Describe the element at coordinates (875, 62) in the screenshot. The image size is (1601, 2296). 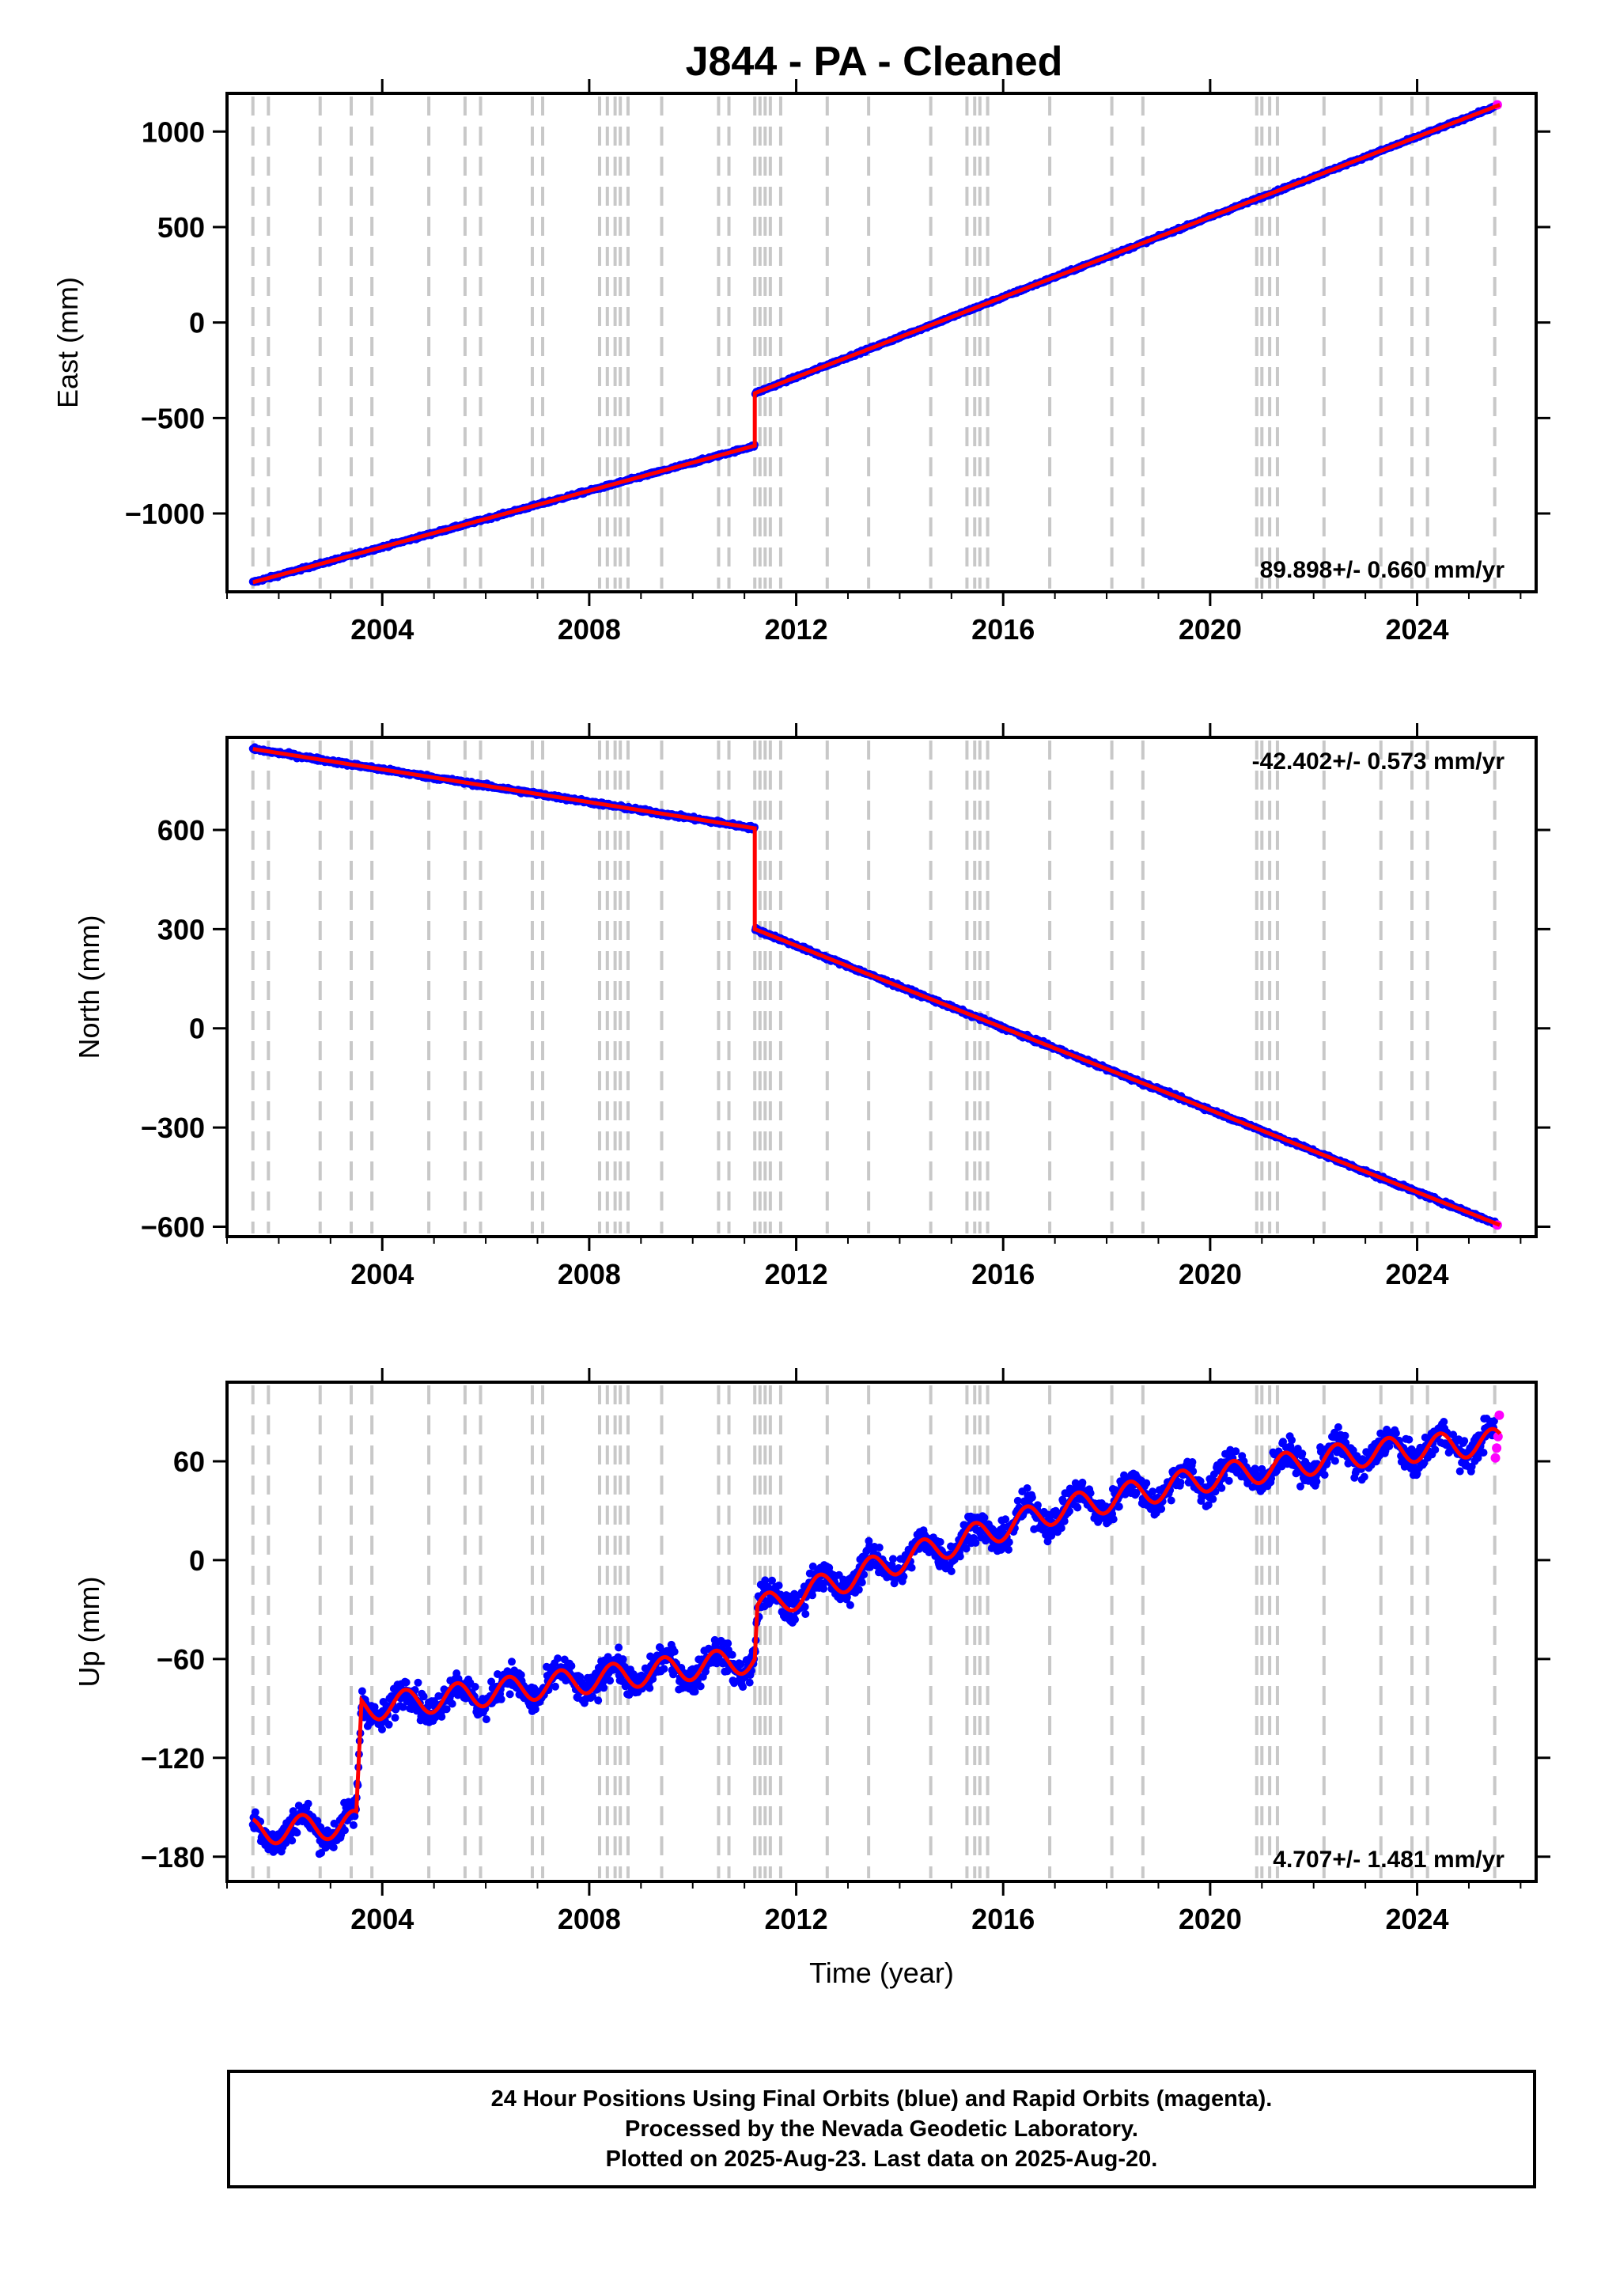
I see `figure-title: J844 - PA - Cleaned` at that location.